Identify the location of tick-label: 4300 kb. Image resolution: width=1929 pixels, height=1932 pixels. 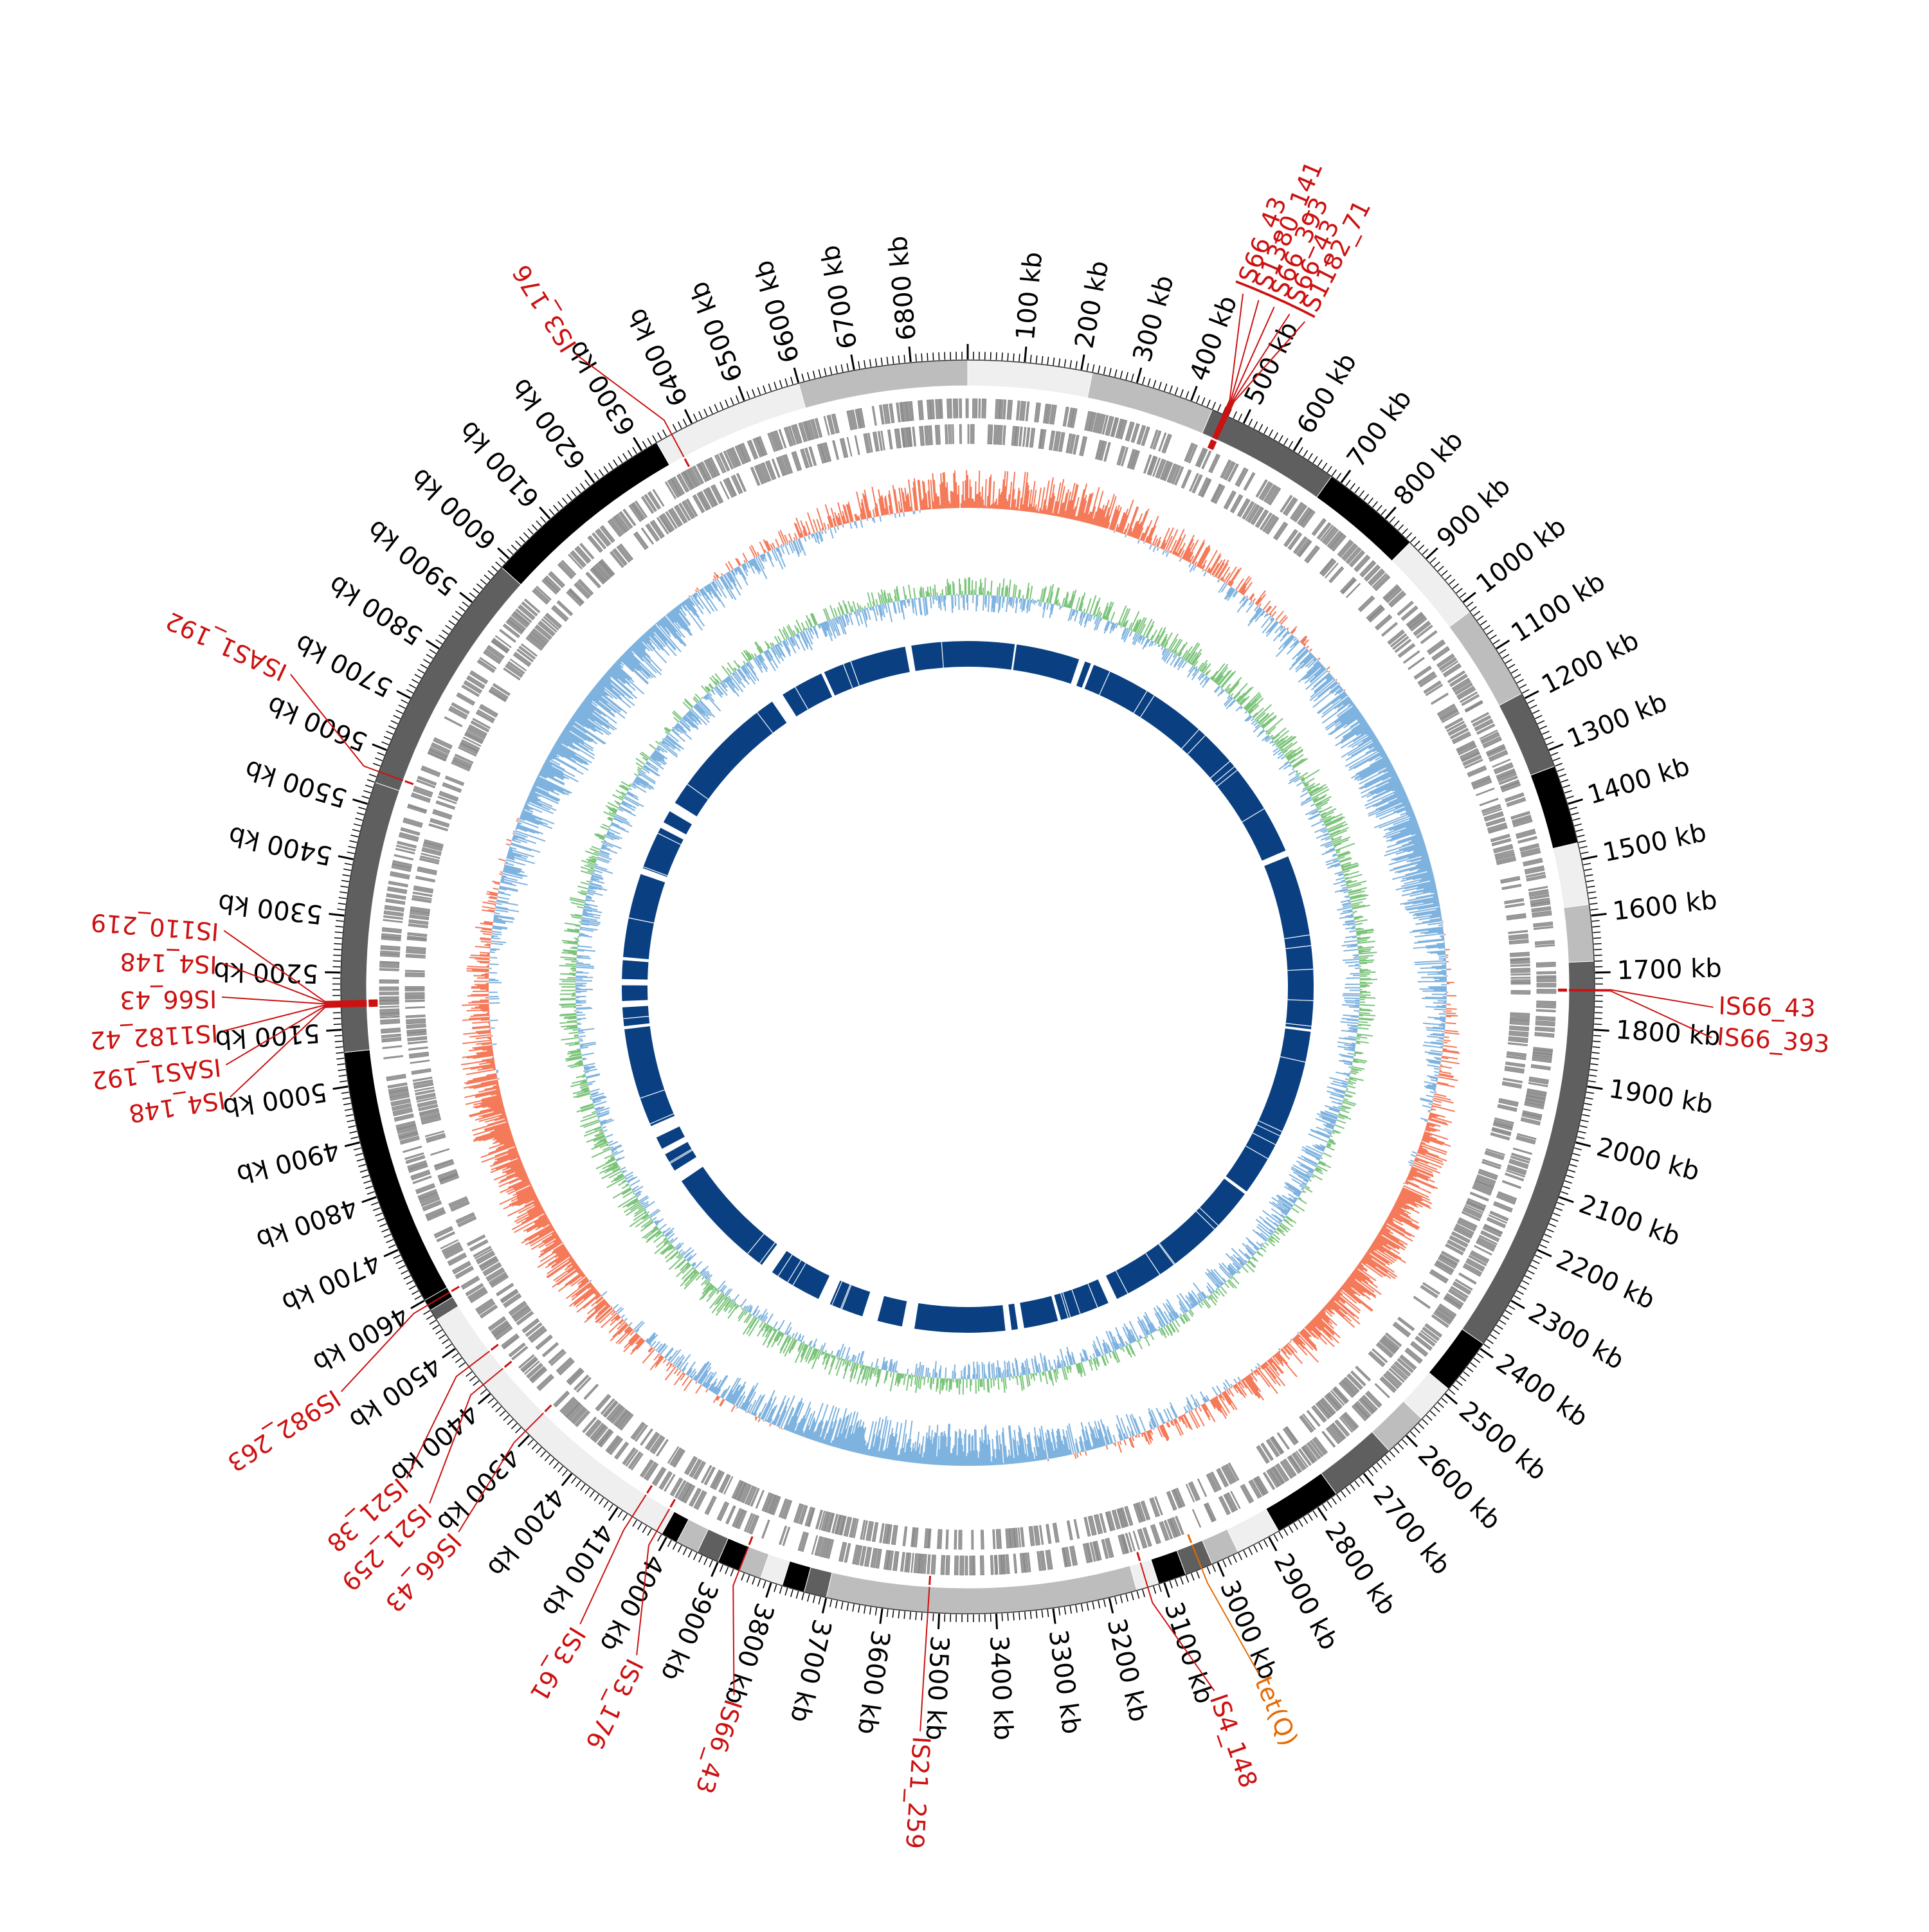
(478, 1490).